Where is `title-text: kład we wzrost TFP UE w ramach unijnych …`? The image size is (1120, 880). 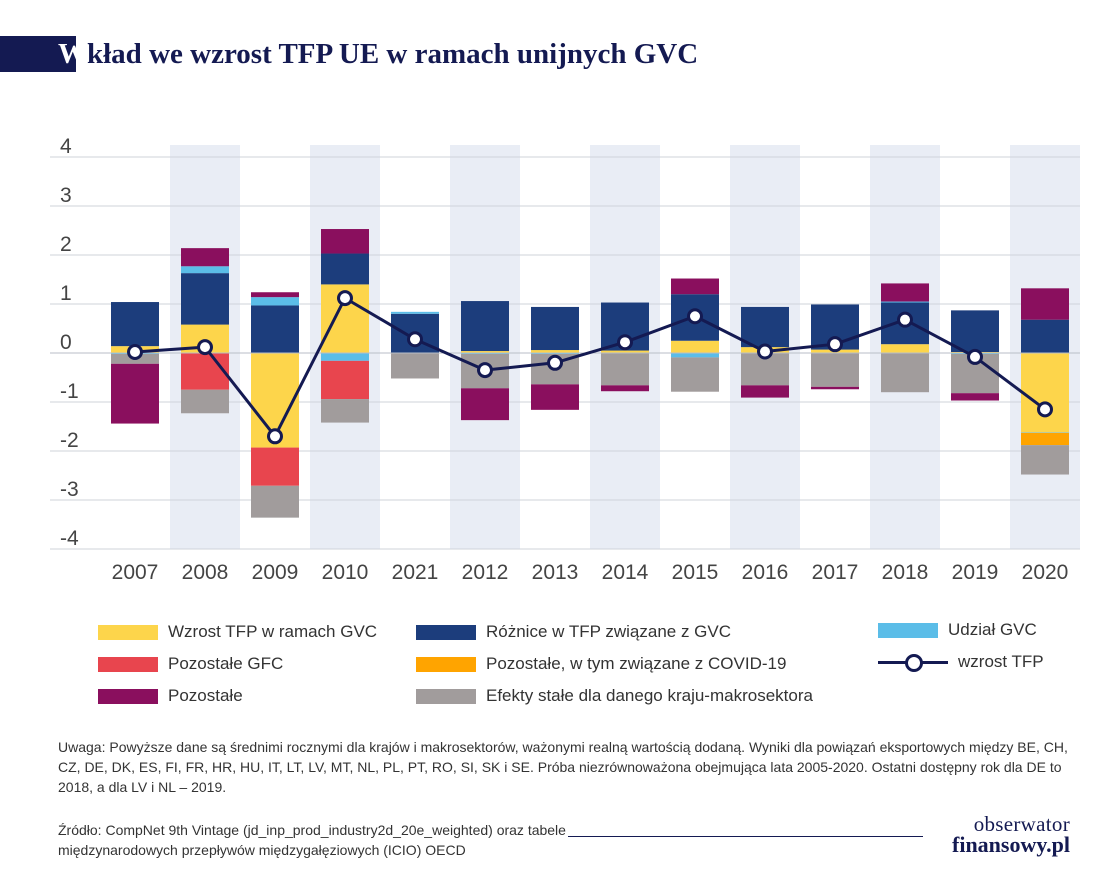
title-text: kład we wzrost TFP UE w ramach unijnych … is located at coordinates (393, 54).